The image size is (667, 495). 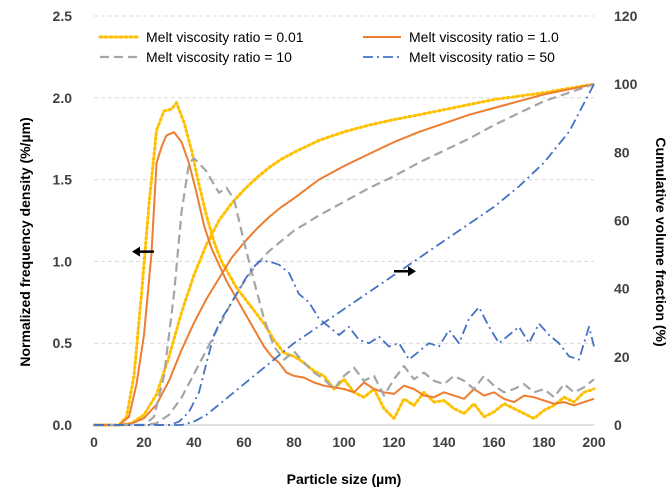 What do you see at coordinates (194, 442) in the screenshot?
I see `x-tick-label: 40` at bounding box center [194, 442].